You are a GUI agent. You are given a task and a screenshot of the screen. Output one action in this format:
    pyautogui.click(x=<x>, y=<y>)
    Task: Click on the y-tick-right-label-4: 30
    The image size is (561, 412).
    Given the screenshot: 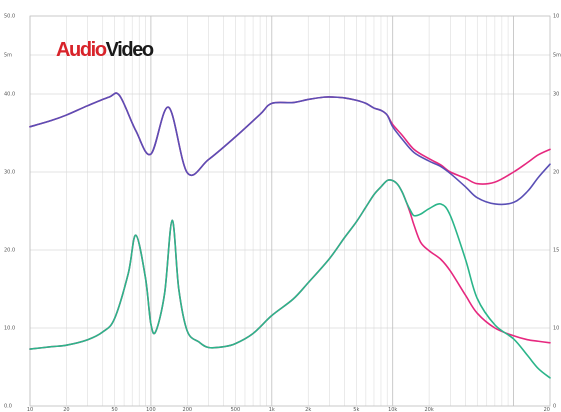 What is the action you would take?
    pyautogui.click(x=556, y=95)
    